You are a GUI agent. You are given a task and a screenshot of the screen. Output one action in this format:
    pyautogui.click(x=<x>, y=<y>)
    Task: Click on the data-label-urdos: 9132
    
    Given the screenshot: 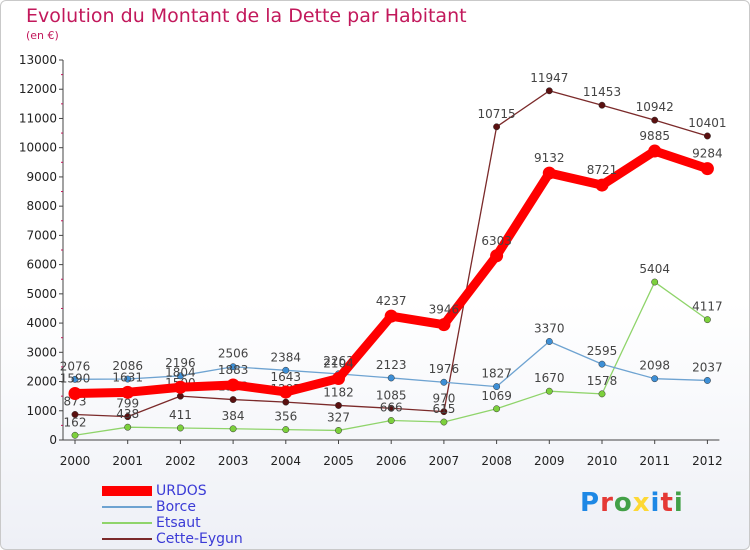 What is the action you would take?
    pyautogui.click(x=549, y=158)
    